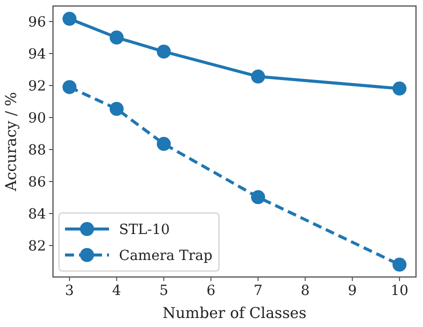  Describe the element at coordinates (117, 291) in the screenshot. I see `x-tick-label: 4` at that location.